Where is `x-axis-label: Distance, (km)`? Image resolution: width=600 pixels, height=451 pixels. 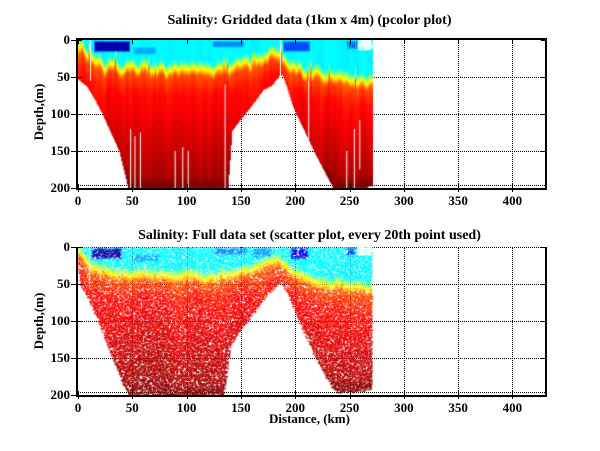 x-axis-label: Distance, (km) is located at coordinates (309, 418).